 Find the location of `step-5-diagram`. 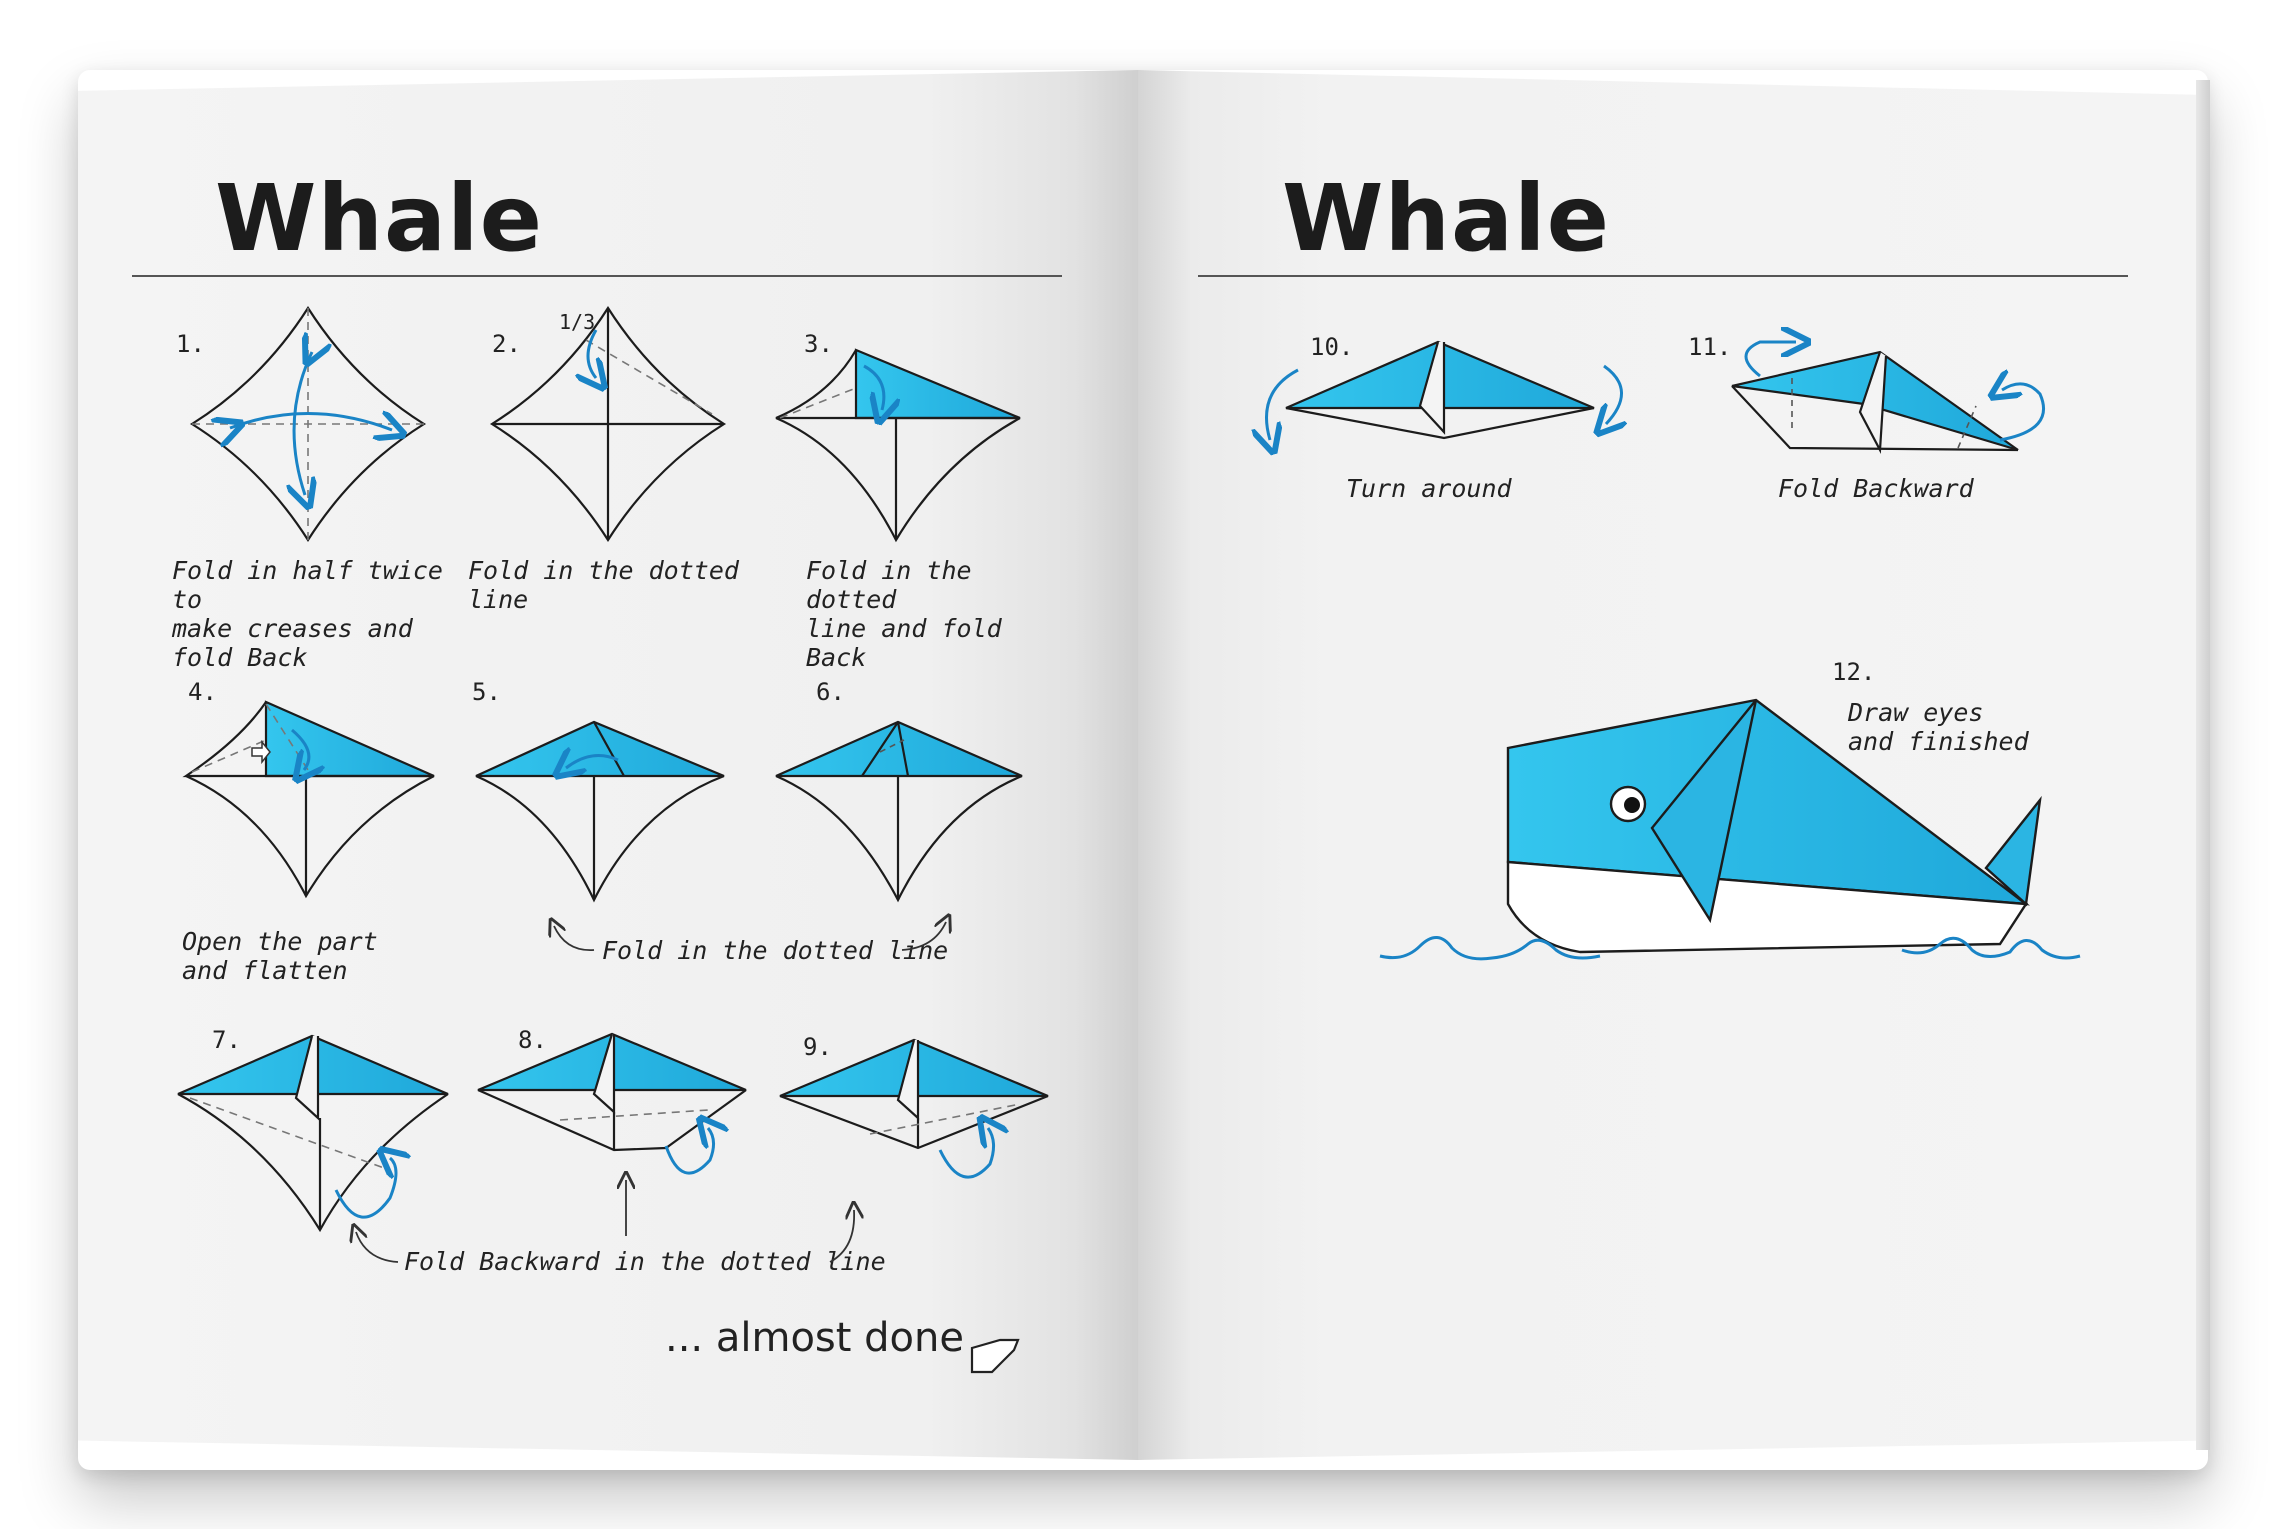

step-5-diagram is located at coordinates (600, 811).